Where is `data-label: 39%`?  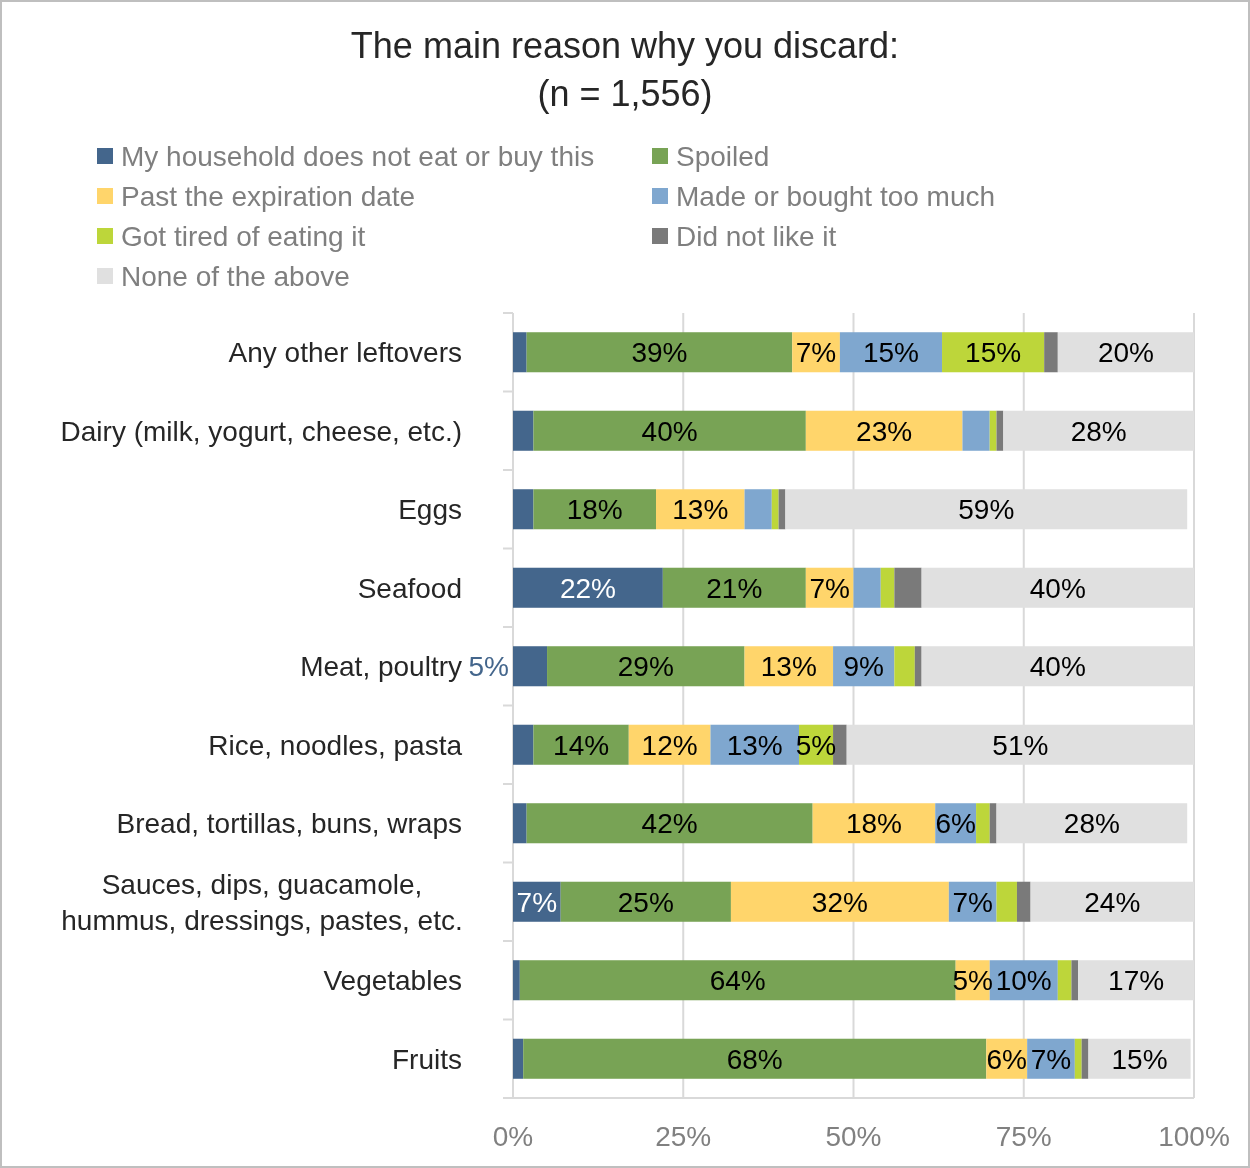 data-label: 39% is located at coordinates (659, 353).